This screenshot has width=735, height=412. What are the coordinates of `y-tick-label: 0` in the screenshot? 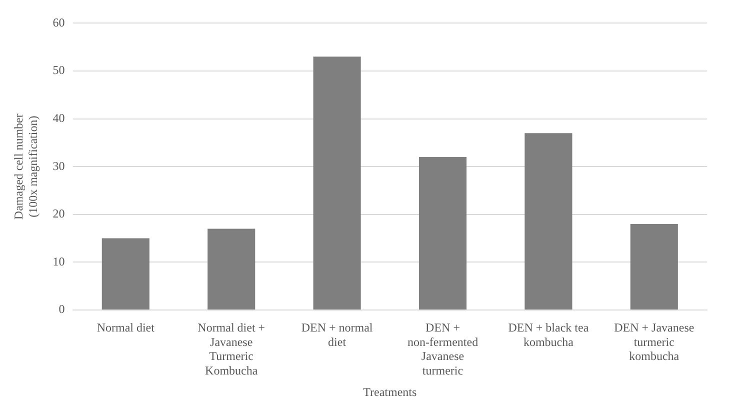 It's located at (61, 309).